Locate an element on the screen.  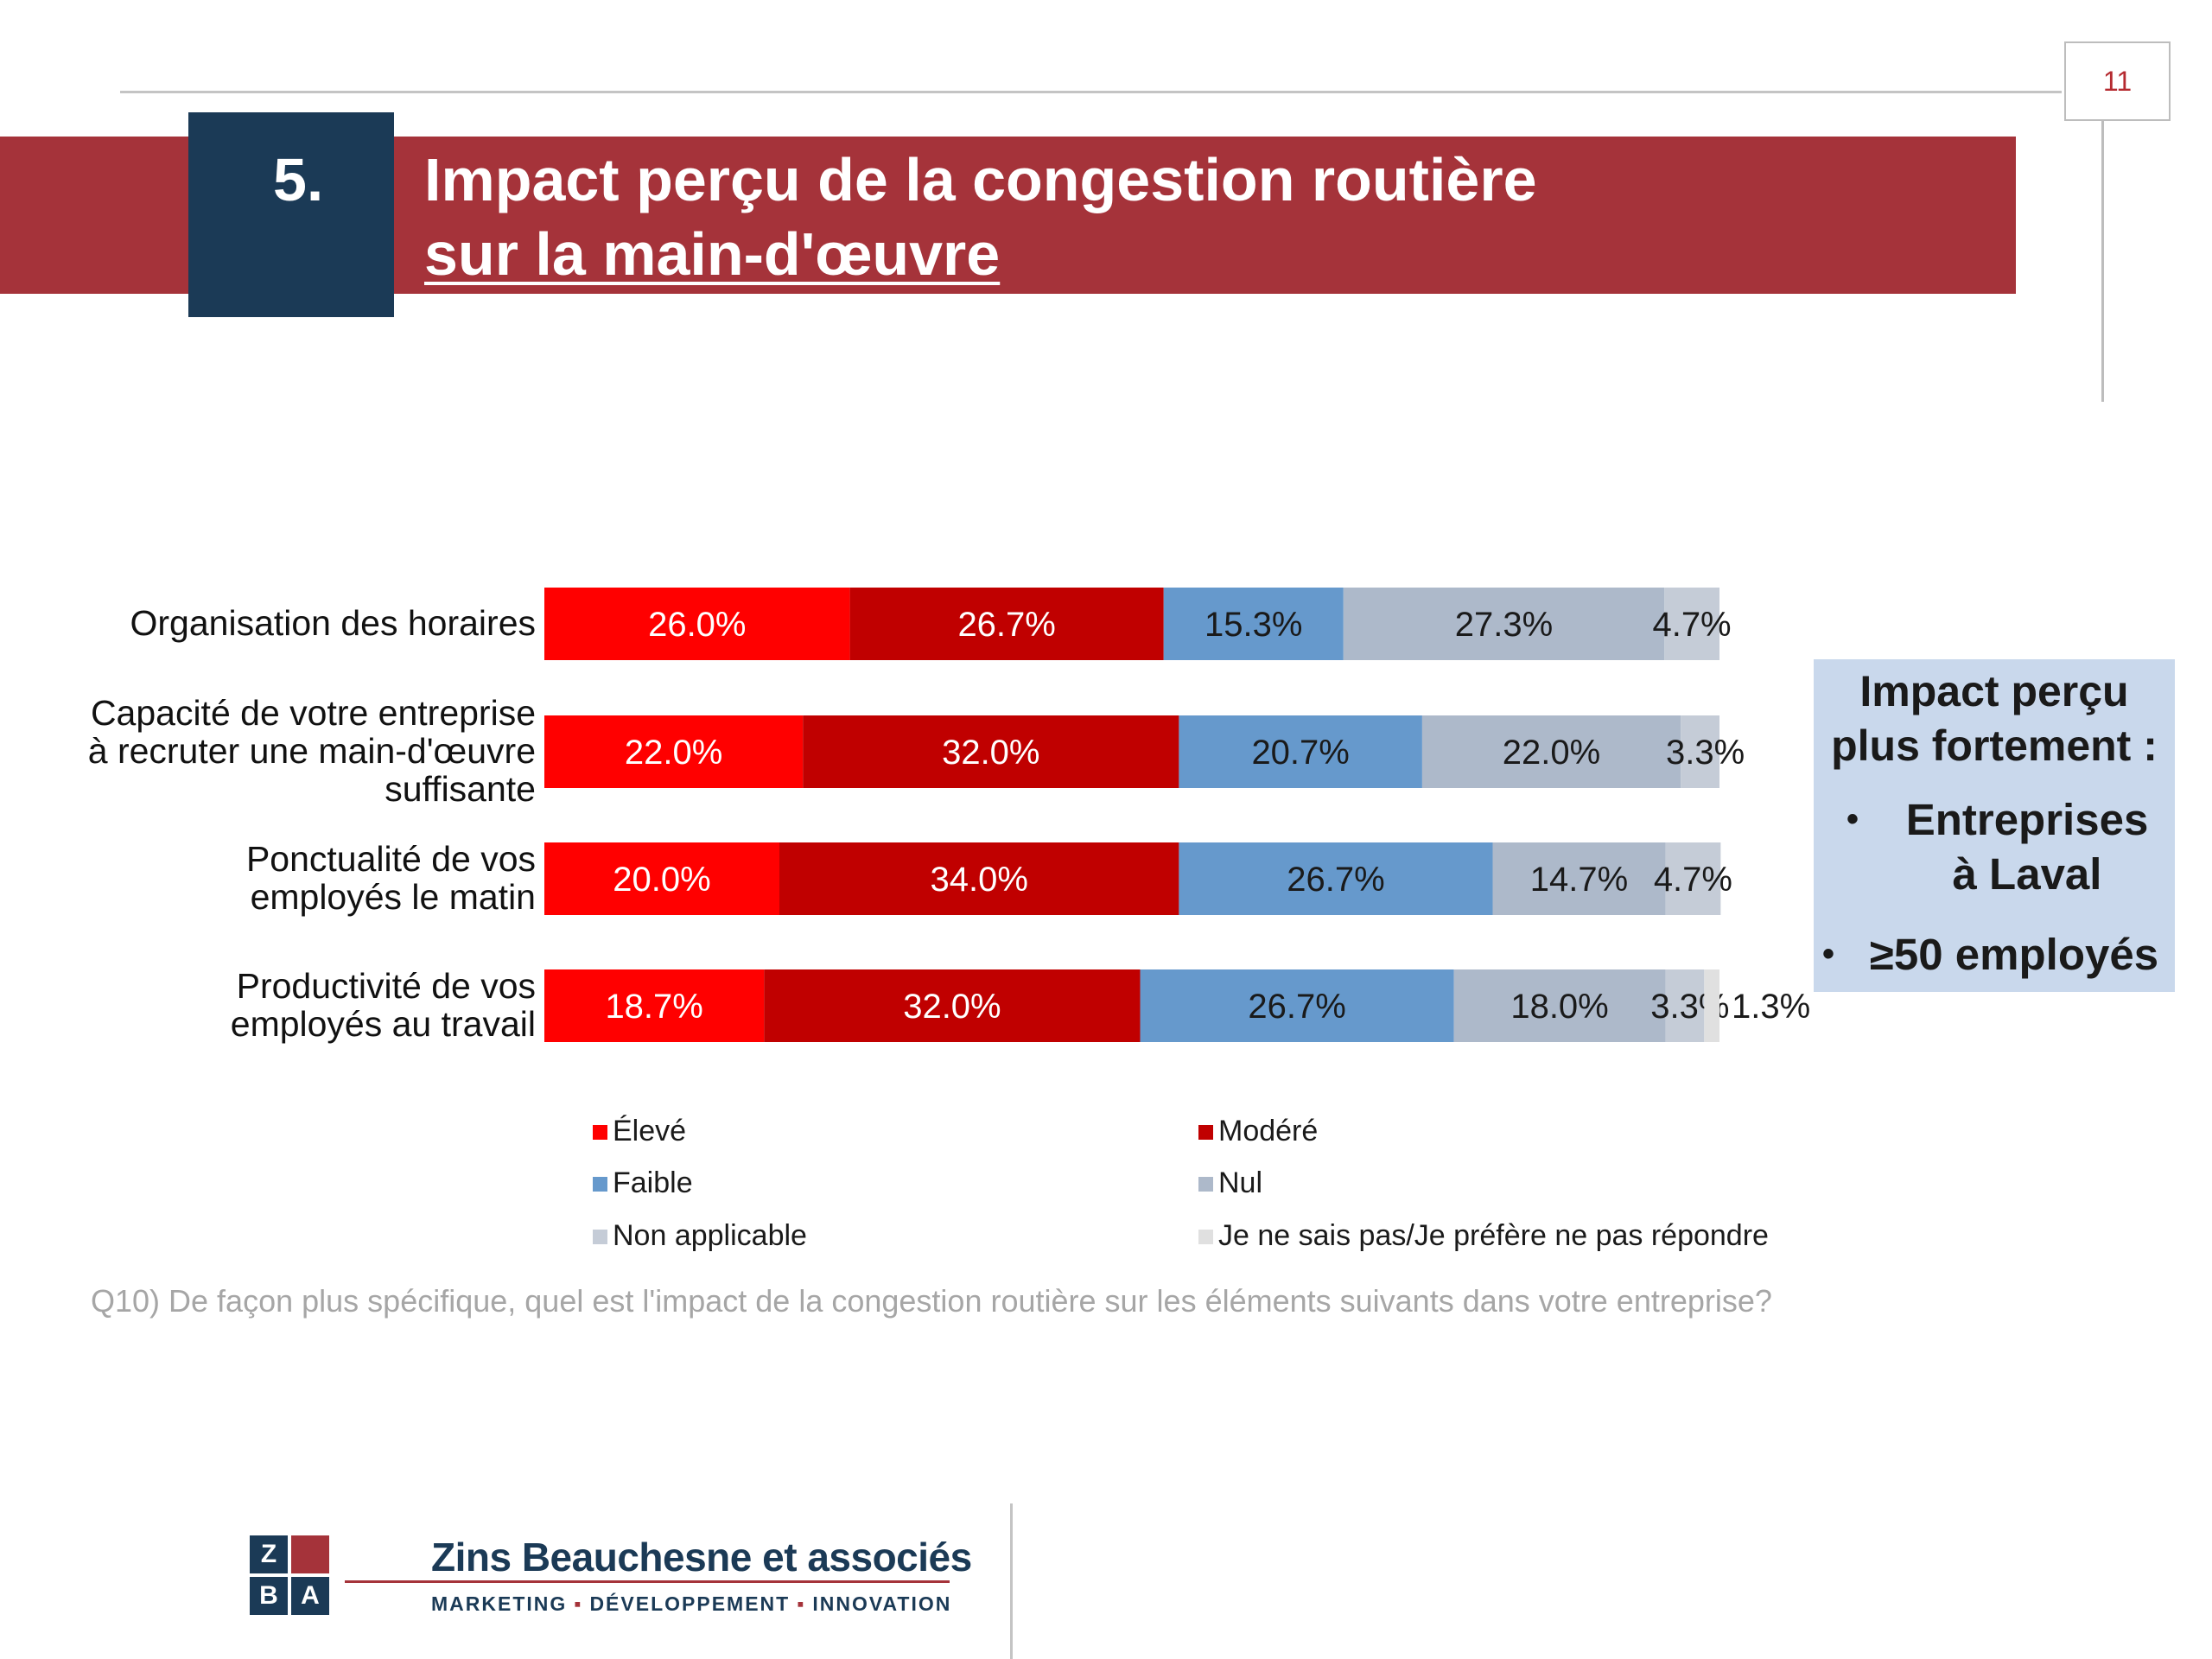
legend-label-nul: Nul is located at coordinates (1240, 1182).